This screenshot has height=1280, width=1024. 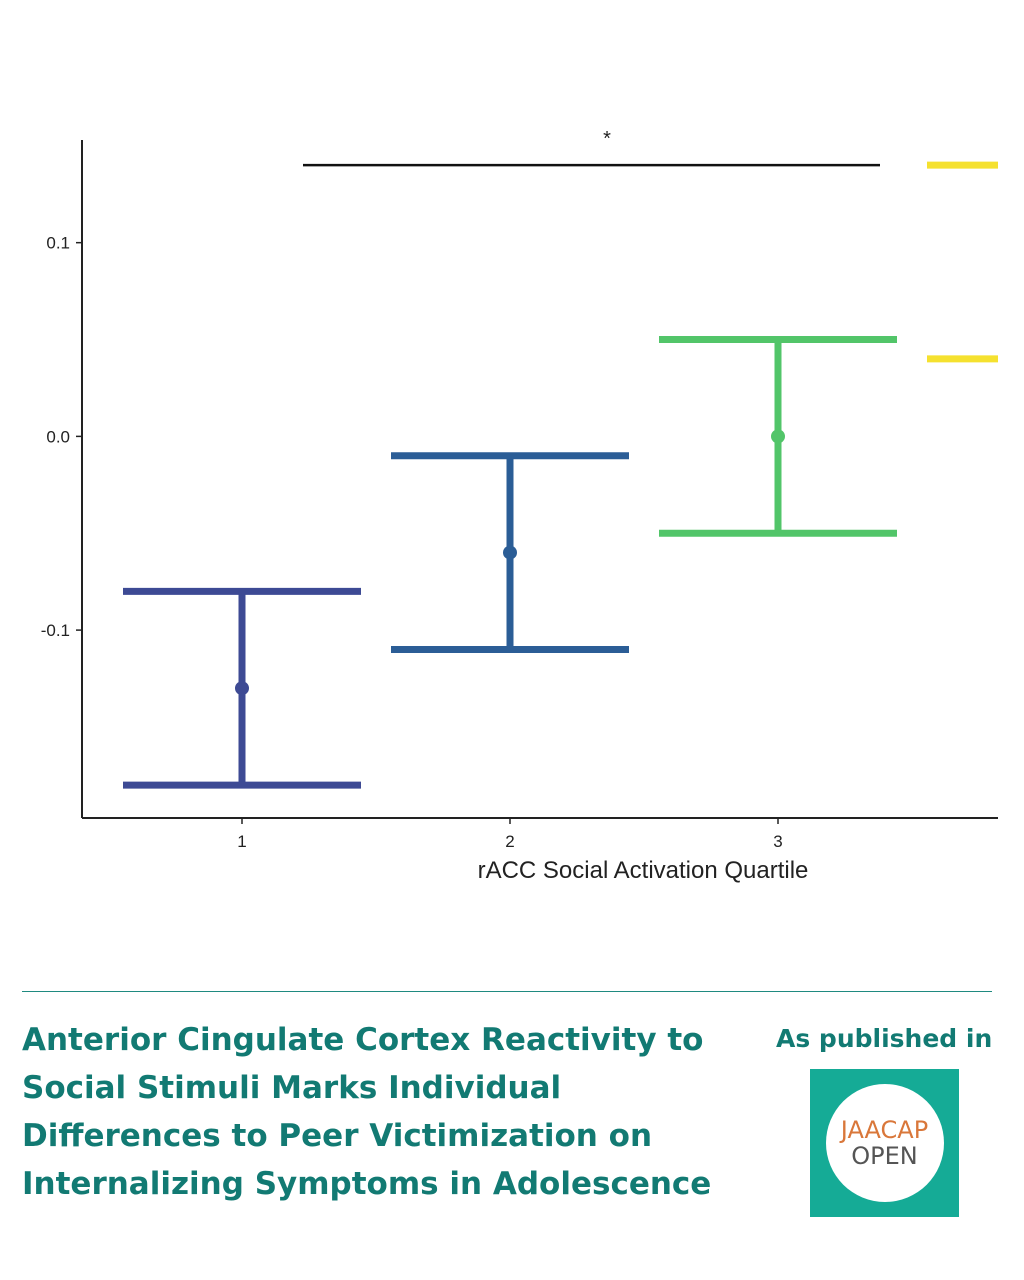 I want to click on x-axis-title: rACC Social Activation Quartile, so click(x=643, y=870).